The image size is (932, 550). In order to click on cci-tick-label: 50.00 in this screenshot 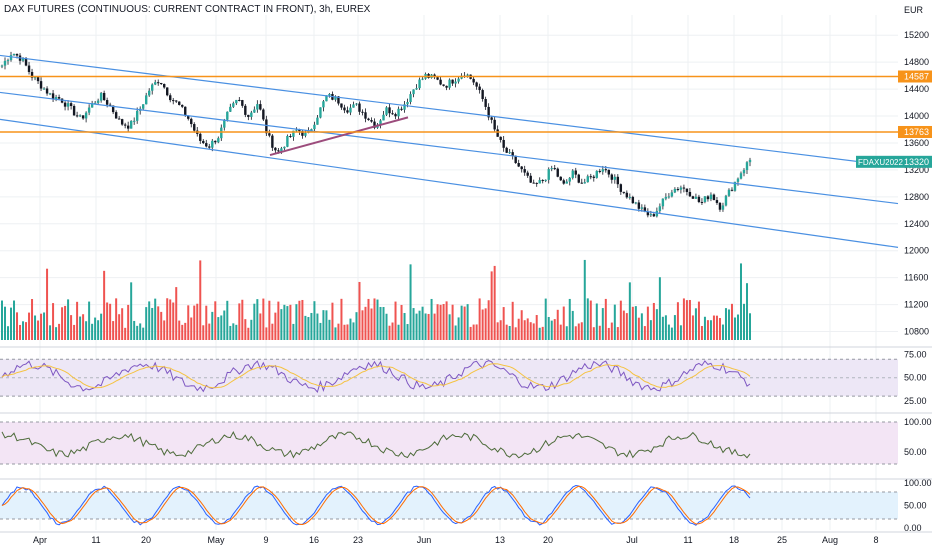, I will do `click(915, 452)`.